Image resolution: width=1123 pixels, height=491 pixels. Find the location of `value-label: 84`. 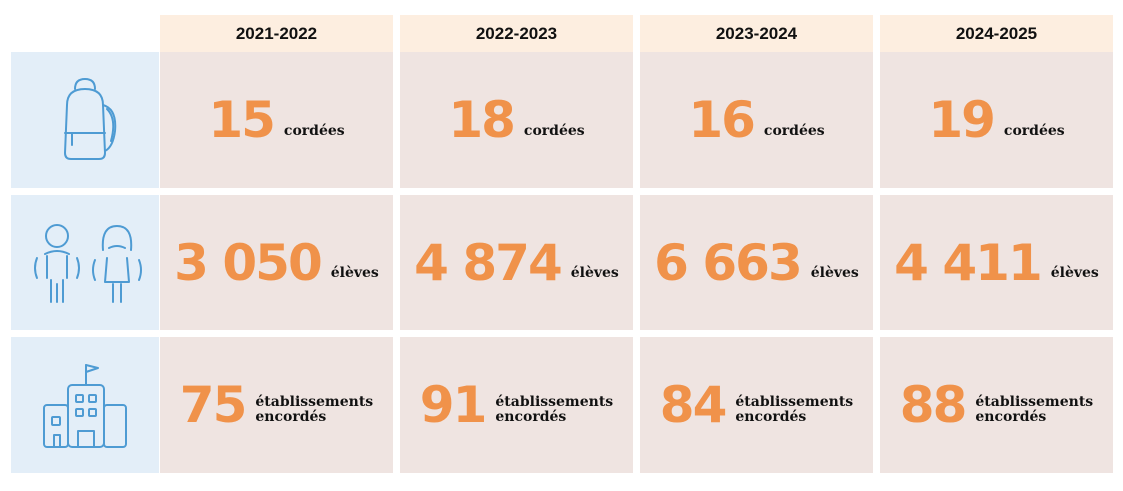

value-label: 84 is located at coordinates (693, 405).